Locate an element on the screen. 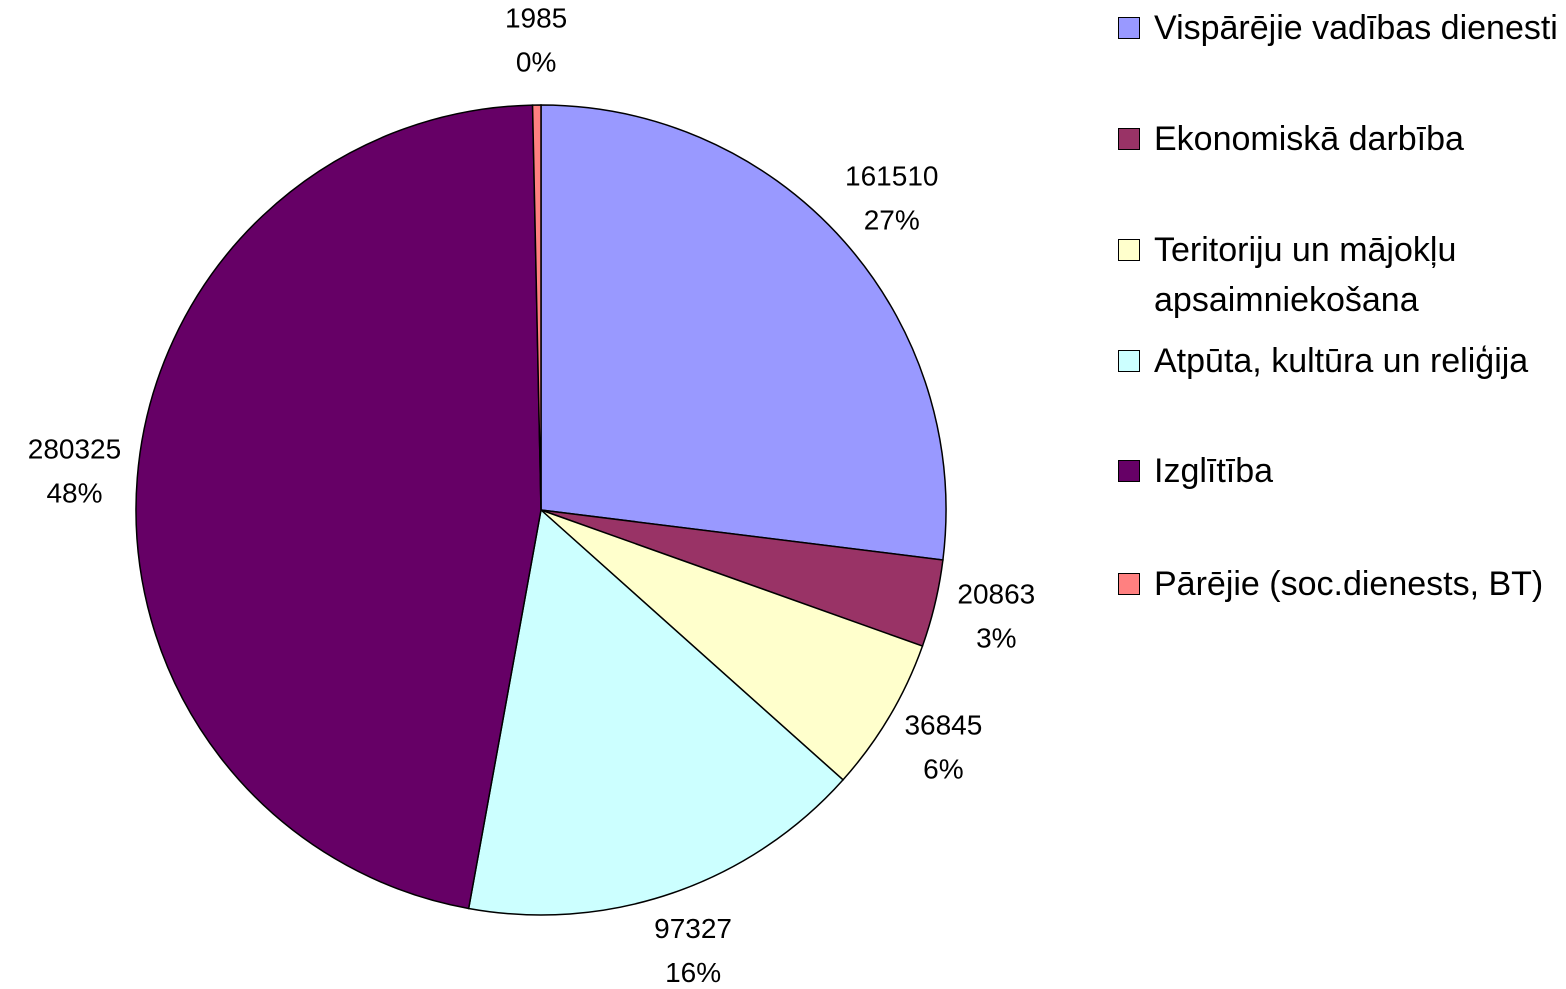 This screenshot has width=1566, height=989. value-label: 161510 is located at coordinates (891, 176).